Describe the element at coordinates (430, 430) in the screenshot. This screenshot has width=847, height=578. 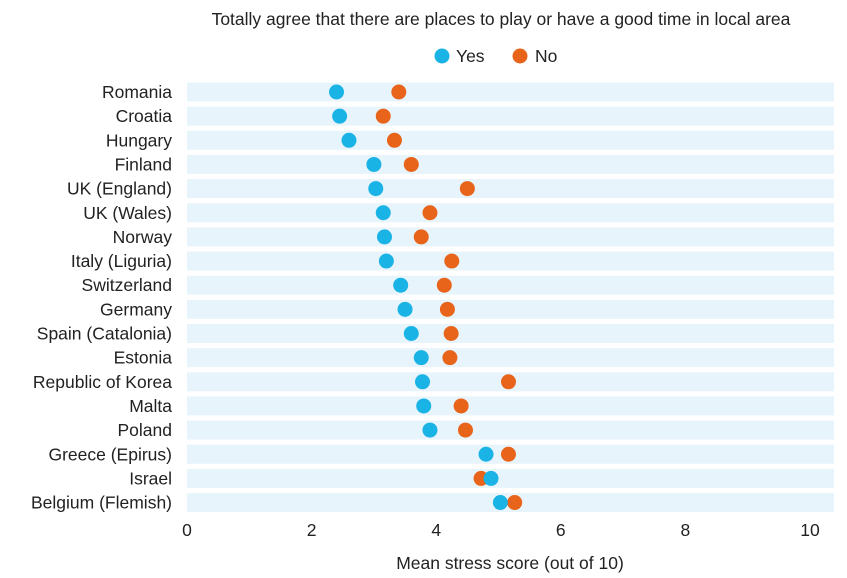
I see `point-yes-poland` at that location.